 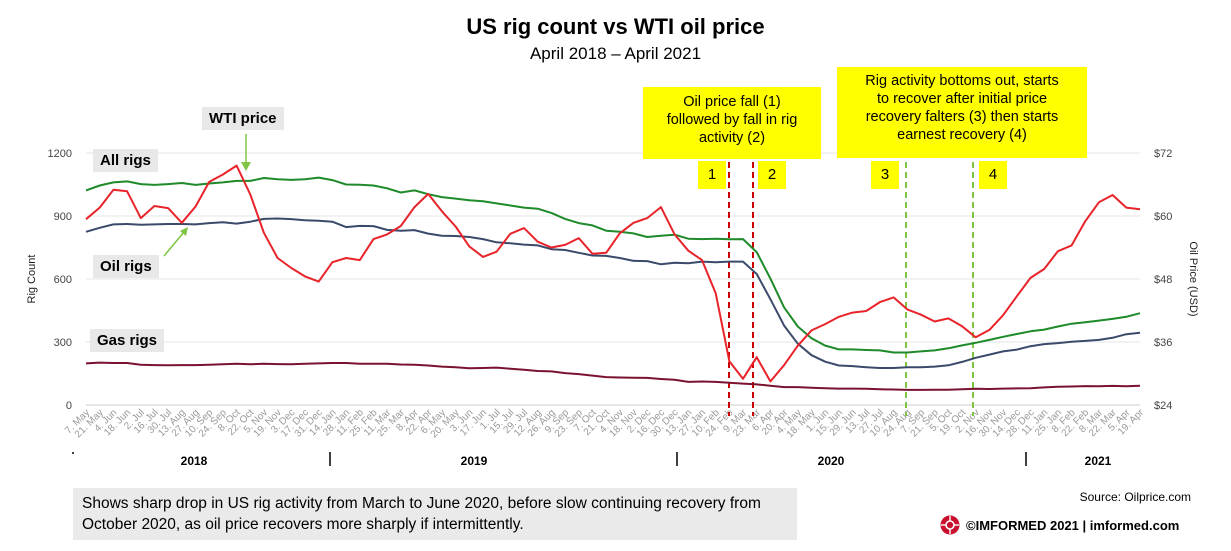 What do you see at coordinates (732, 120) in the screenshot?
I see `annotation-line: followed by fall in rig` at bounding box center [732, 120].